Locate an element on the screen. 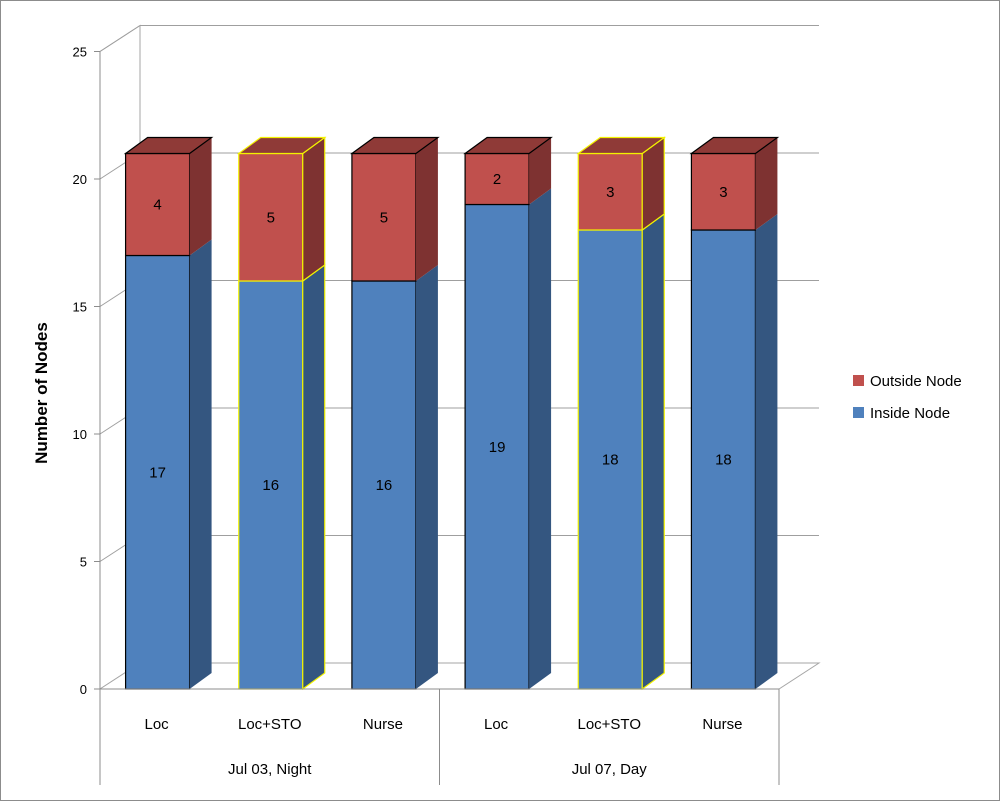 The image size is (1000, 801). y-axis-label: Number of Nodes is located at coordinates (41, 393).